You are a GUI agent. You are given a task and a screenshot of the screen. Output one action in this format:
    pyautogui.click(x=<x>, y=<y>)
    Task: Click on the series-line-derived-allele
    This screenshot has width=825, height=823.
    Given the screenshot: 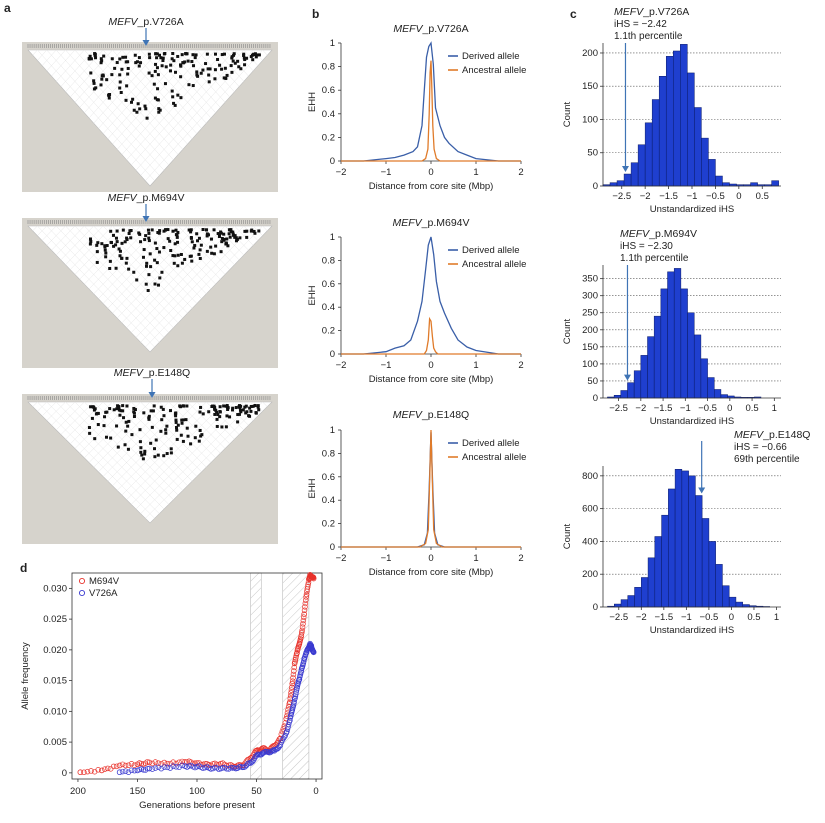 What is the action you would take?
    pyautogui.click(x=431, y=295)
    